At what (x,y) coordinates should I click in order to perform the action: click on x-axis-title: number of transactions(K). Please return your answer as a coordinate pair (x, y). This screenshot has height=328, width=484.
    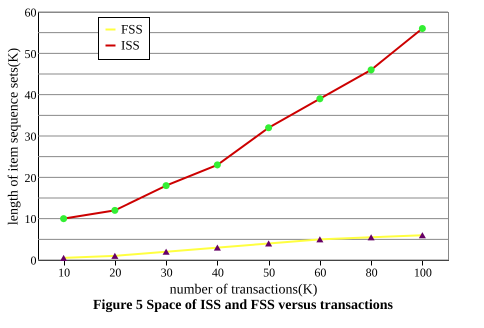
    Looking at the image, I should click on (244, 290).